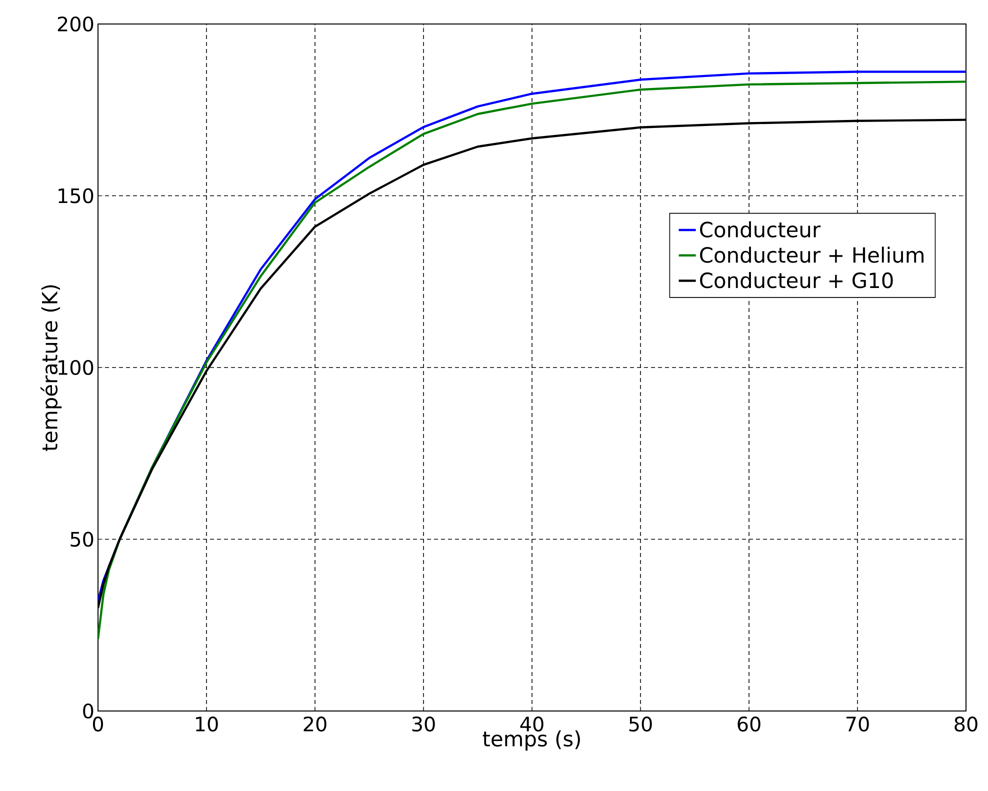 The image size is (988, 791). What do you see at coordinates (207, 724) in the screenshot?
I see `x-tick-label: 10` at bounding box center [207, 724].